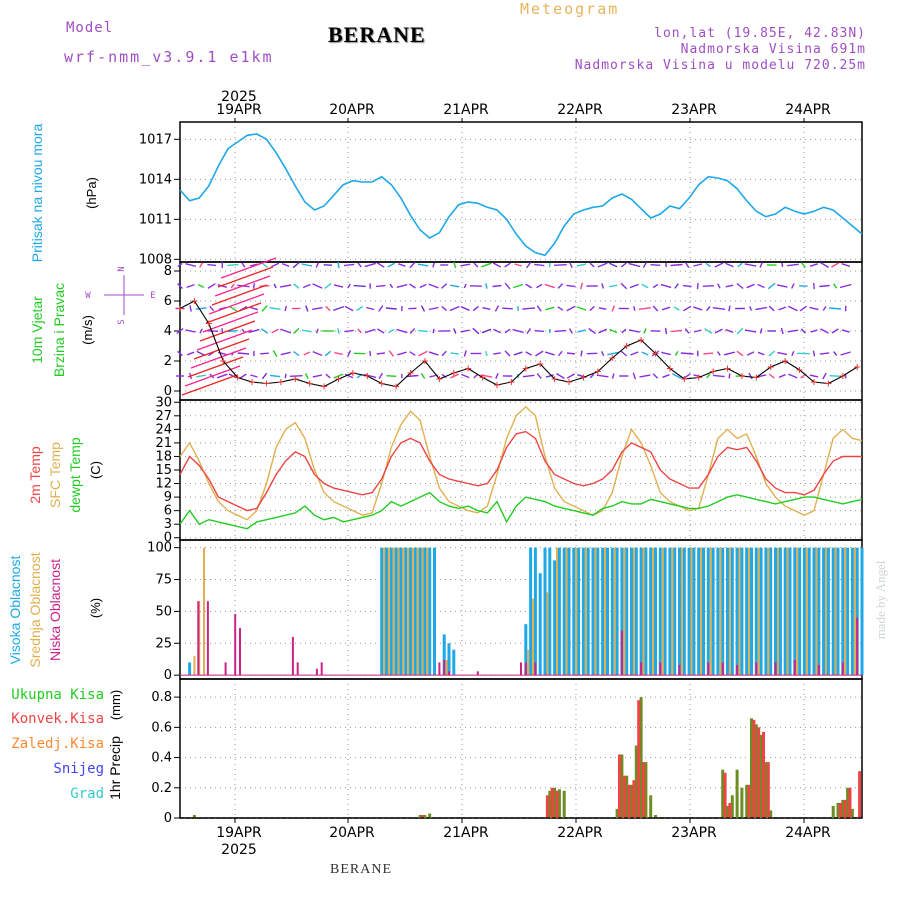 This screenshot has height=900, width=900. Describe the element at coordinates (239, 110) in the screenshot. I see `top-date-label: 19APR` at that location.